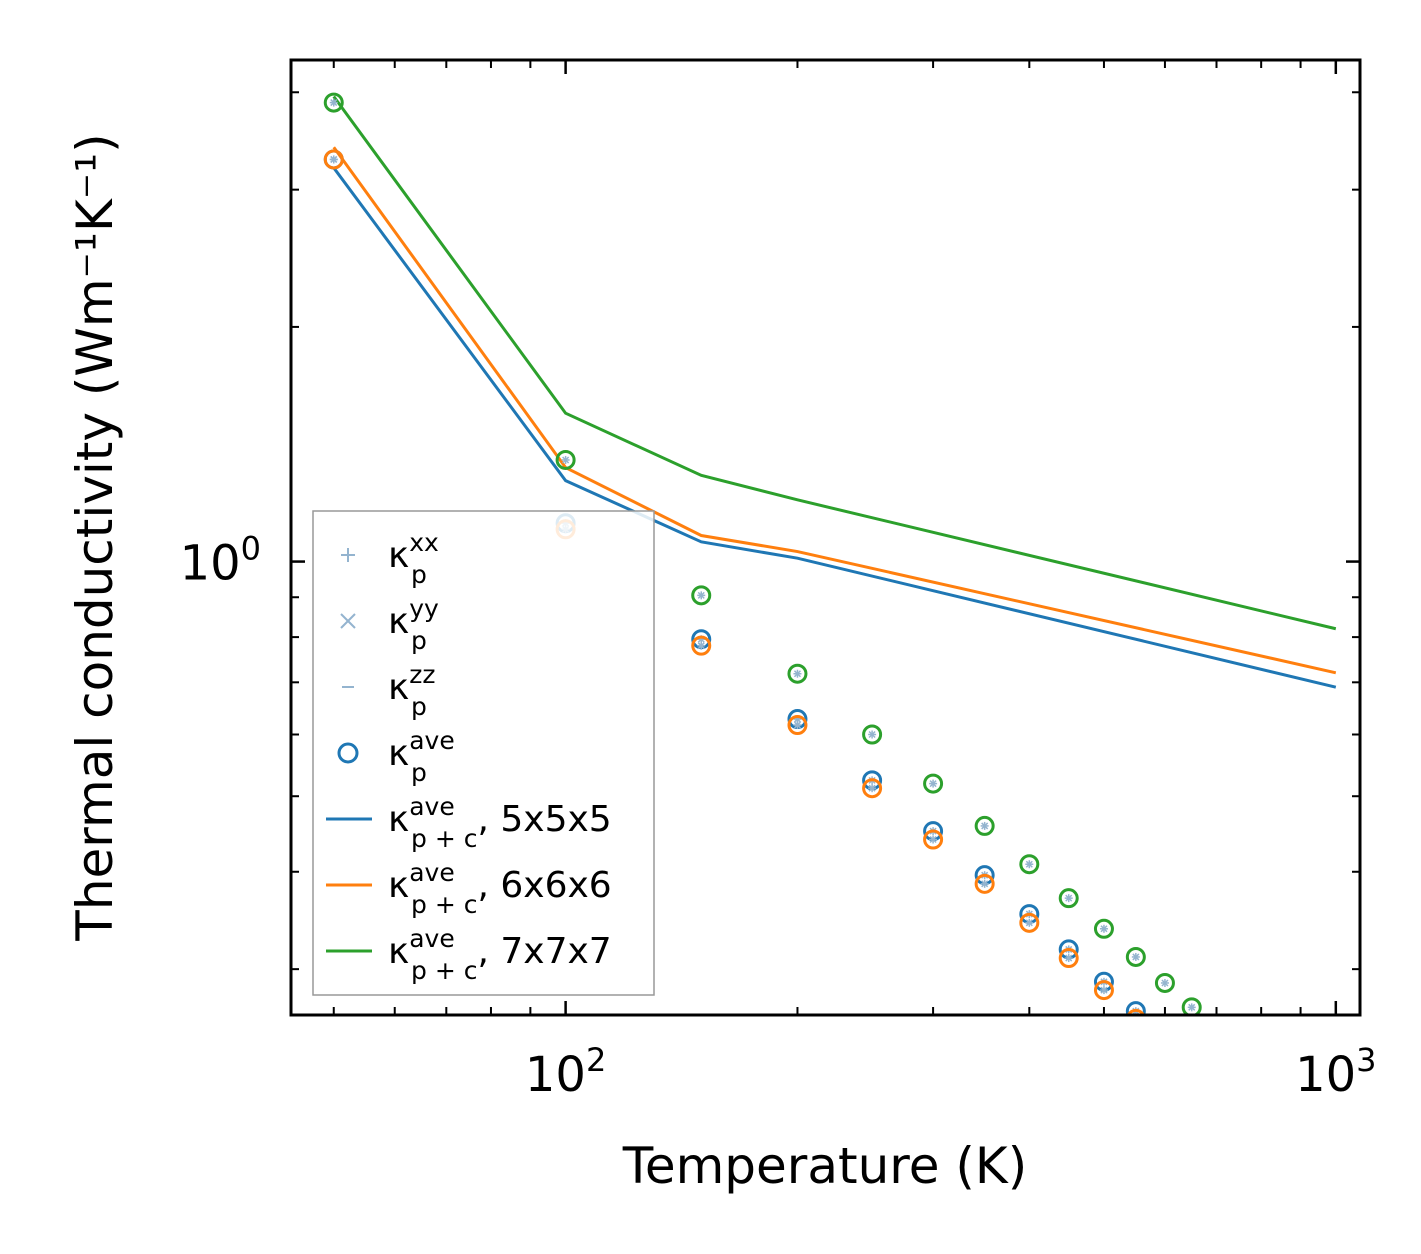 The height and width of the screenshot is (1254, 1421). What do you see at coordinates (348, 621) in the screenshot?
I see `legend-cross-icon-b` at bounding box center [348, 621].